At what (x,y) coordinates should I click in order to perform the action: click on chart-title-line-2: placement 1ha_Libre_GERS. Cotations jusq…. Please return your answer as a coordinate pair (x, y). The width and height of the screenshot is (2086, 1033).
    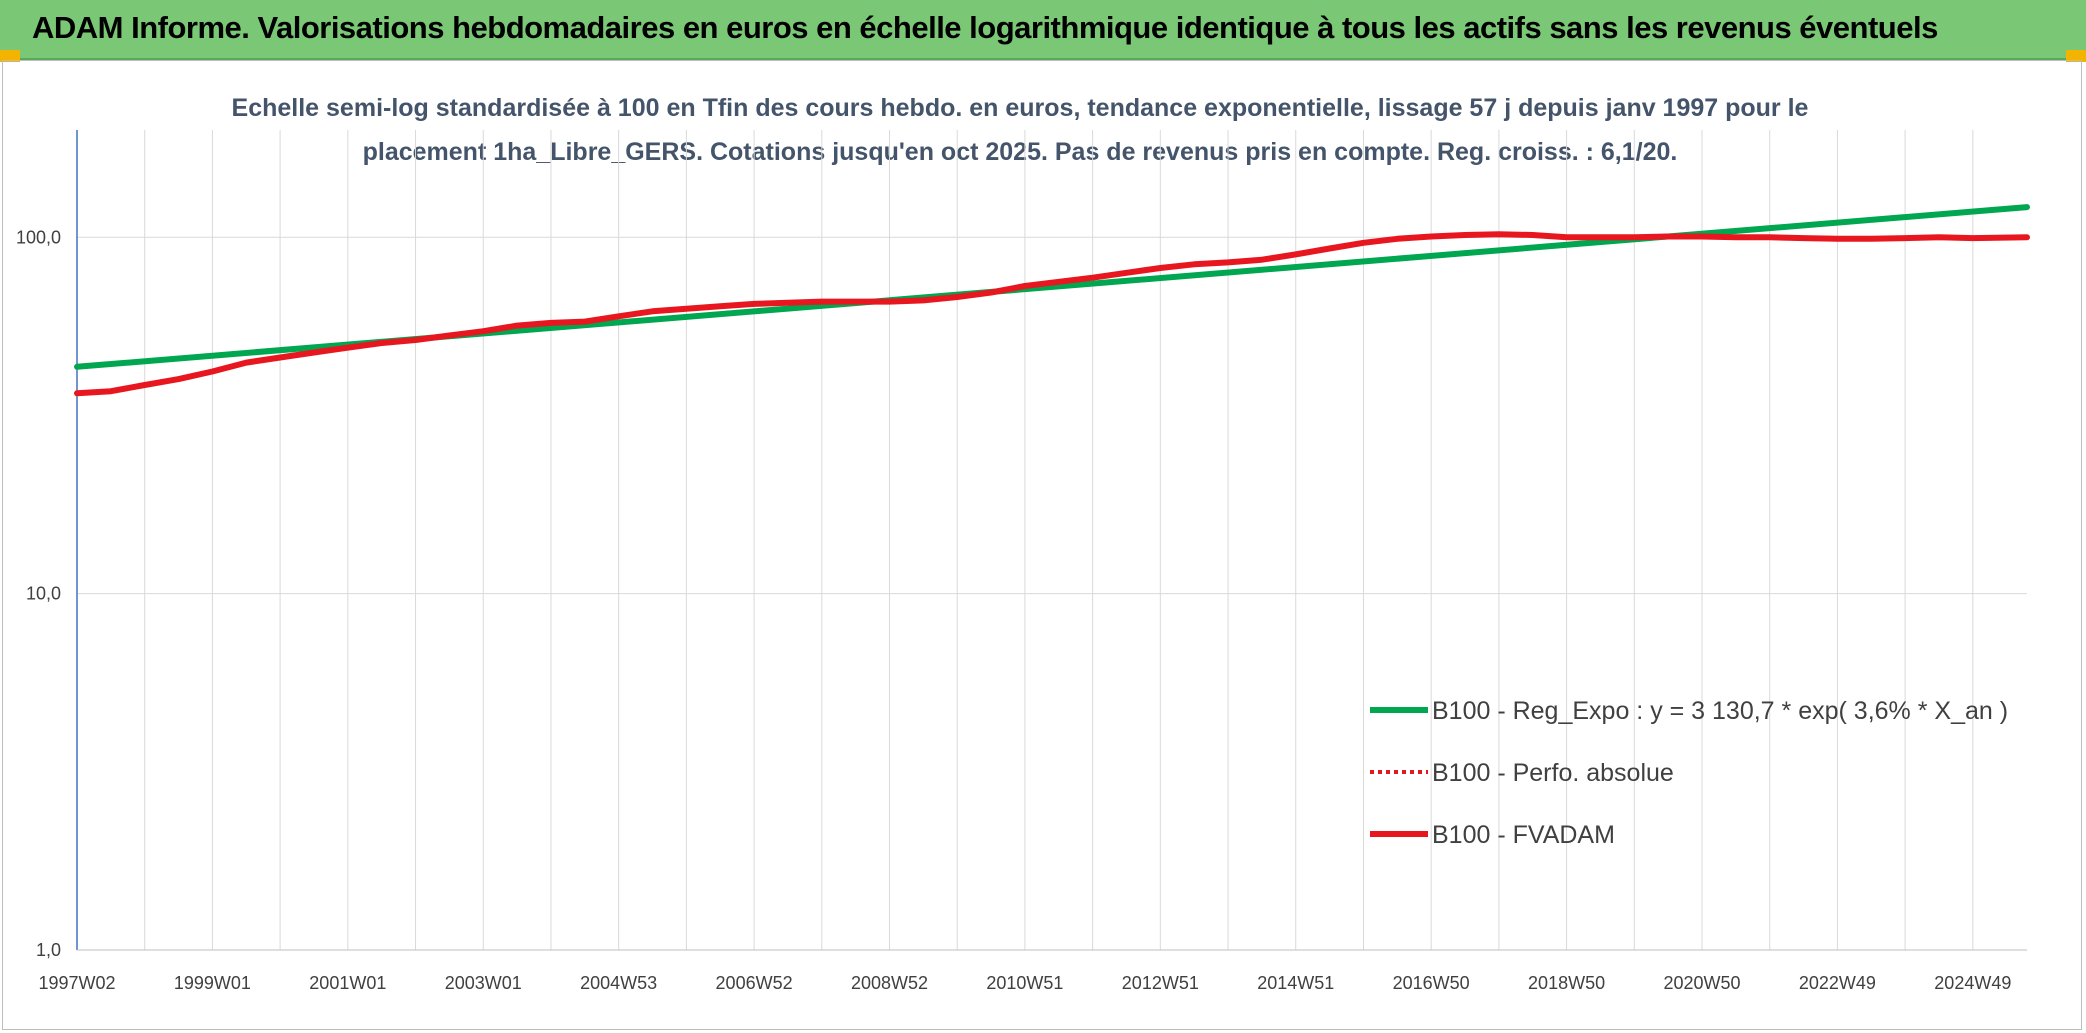
    Looking at the image, I should click on (1020, 152).